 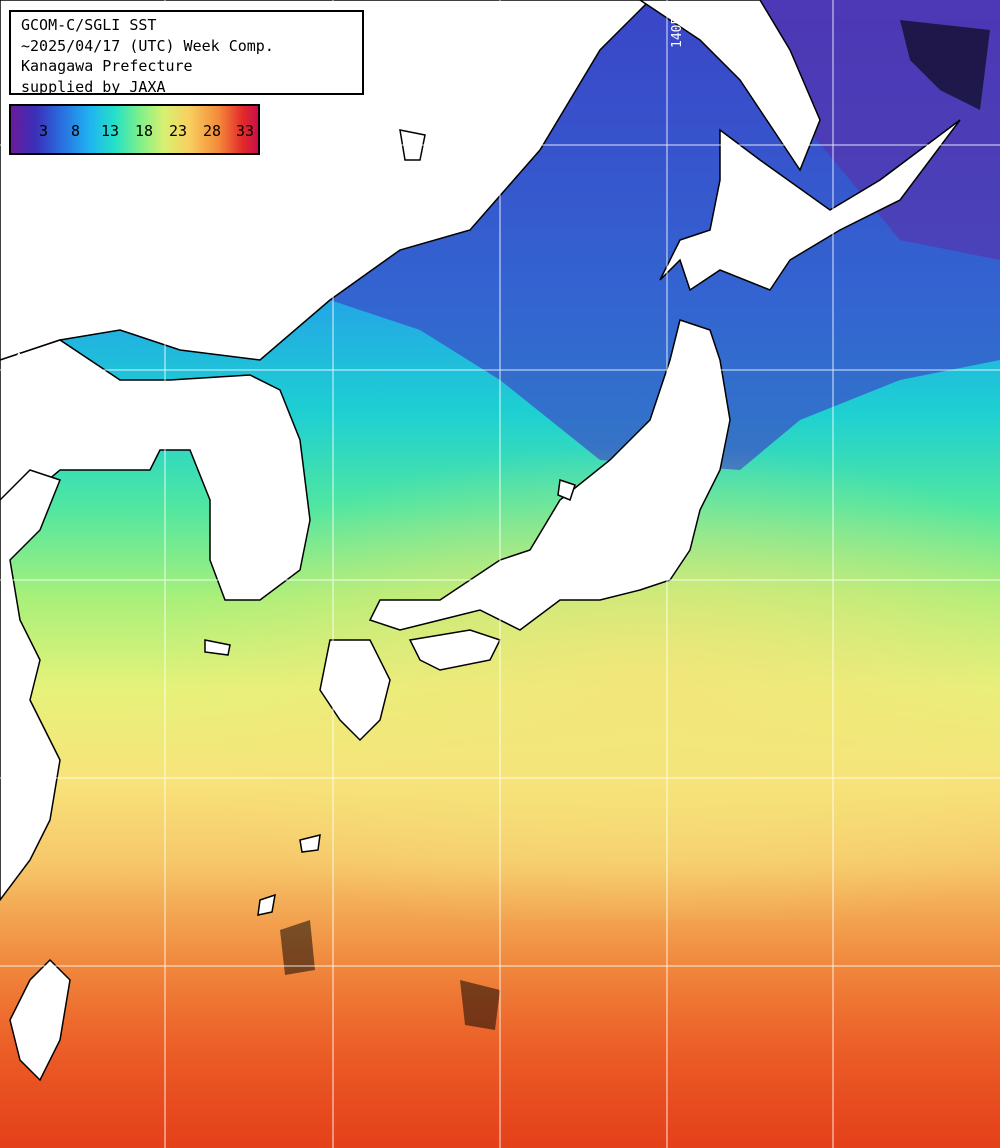 What do you see at coordinates (677, 32) in the screenshot?
I see `longitude-label: 140E` at bounding box center [677, 32].